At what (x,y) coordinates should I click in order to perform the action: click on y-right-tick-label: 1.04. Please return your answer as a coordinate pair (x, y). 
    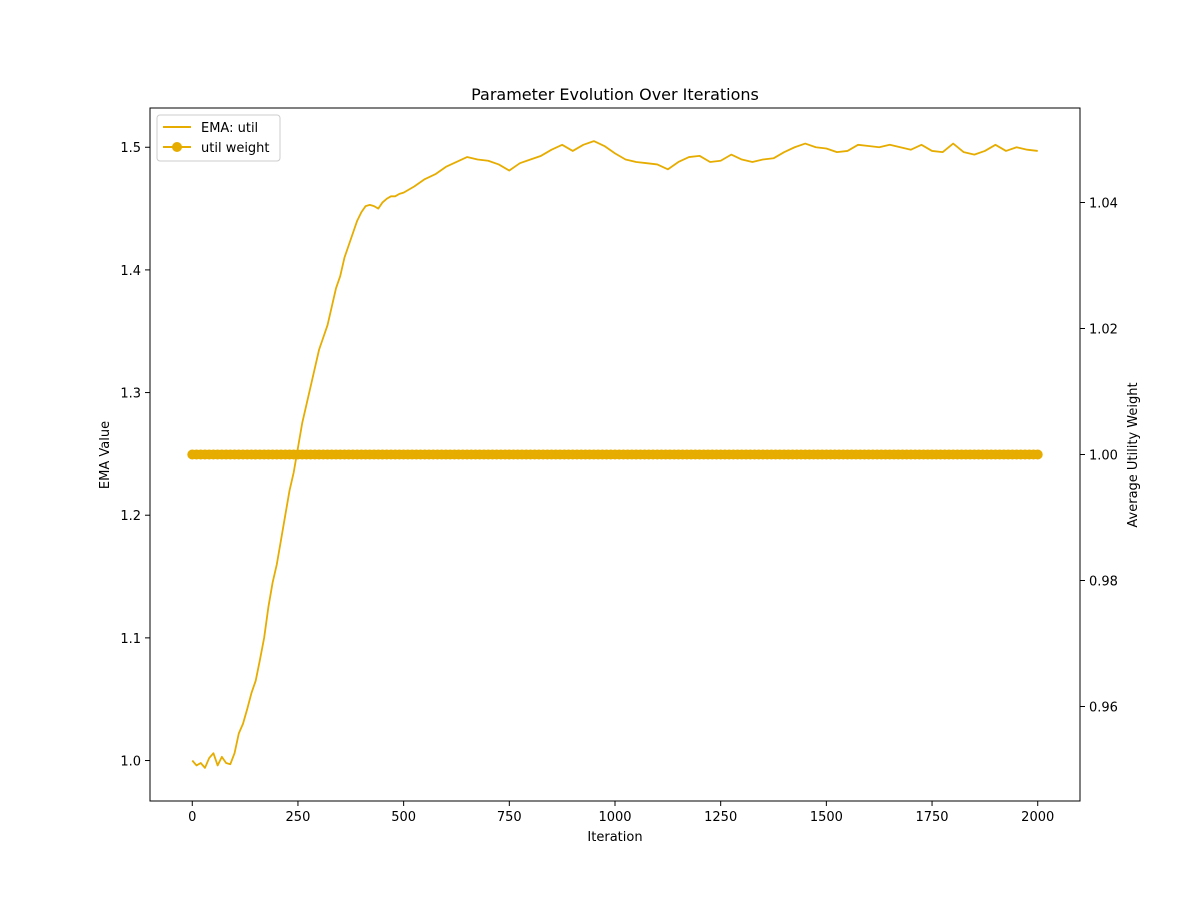
    Looking at the image, I should click on (1103, 204).